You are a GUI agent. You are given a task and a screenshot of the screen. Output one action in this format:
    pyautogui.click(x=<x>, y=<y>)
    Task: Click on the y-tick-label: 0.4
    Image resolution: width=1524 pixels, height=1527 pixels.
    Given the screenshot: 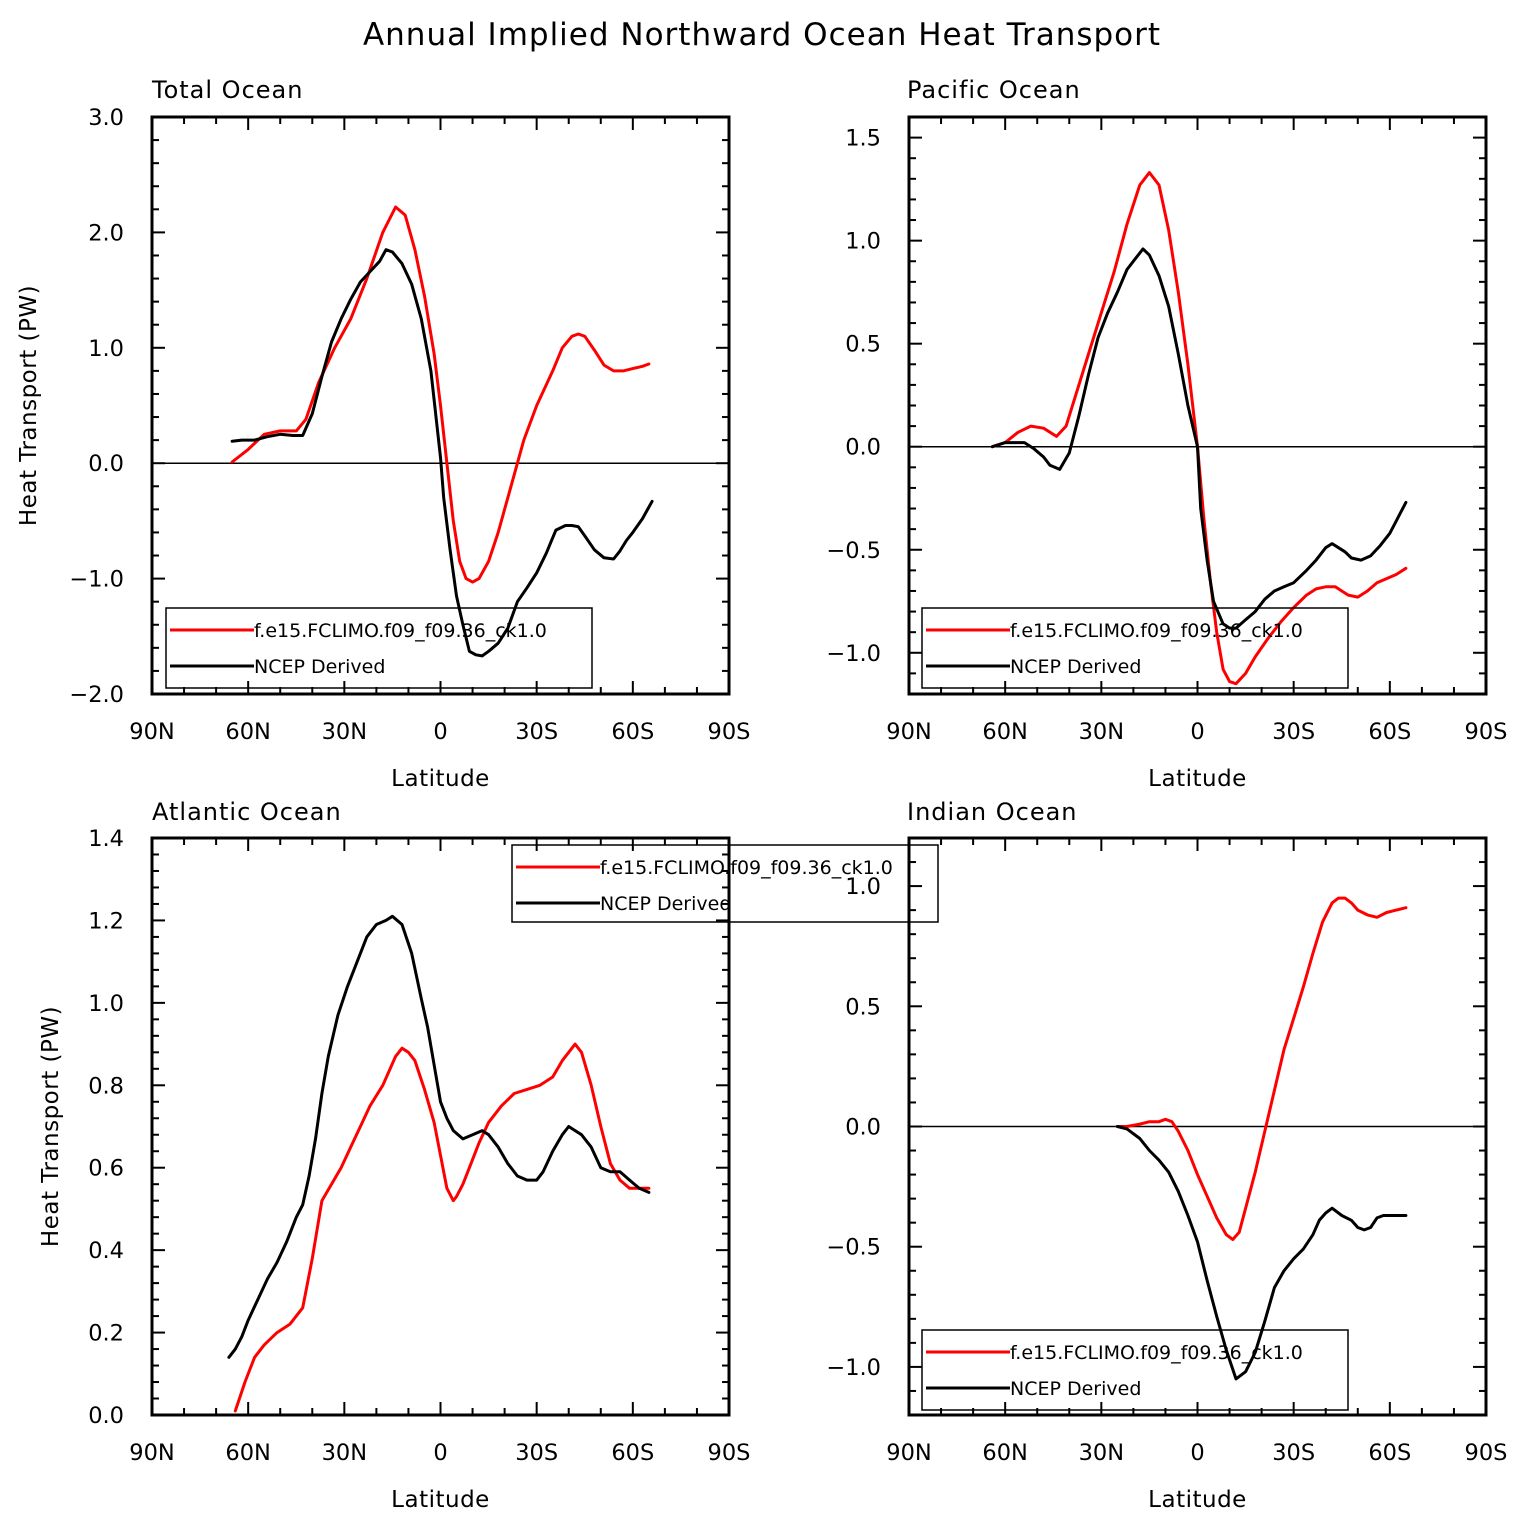 What is the action you would take?
    pyautogui.click(x=106, y=1251)
    